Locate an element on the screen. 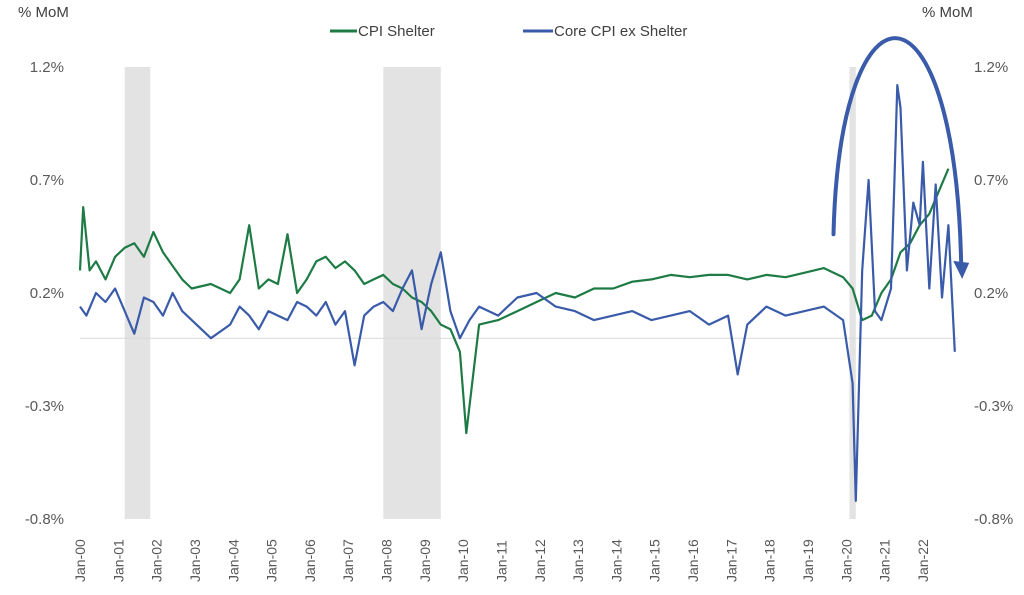 This screenshot has width=1024, height=595. x-tick-label: Jan-16 is located at coordinates (693, 560).